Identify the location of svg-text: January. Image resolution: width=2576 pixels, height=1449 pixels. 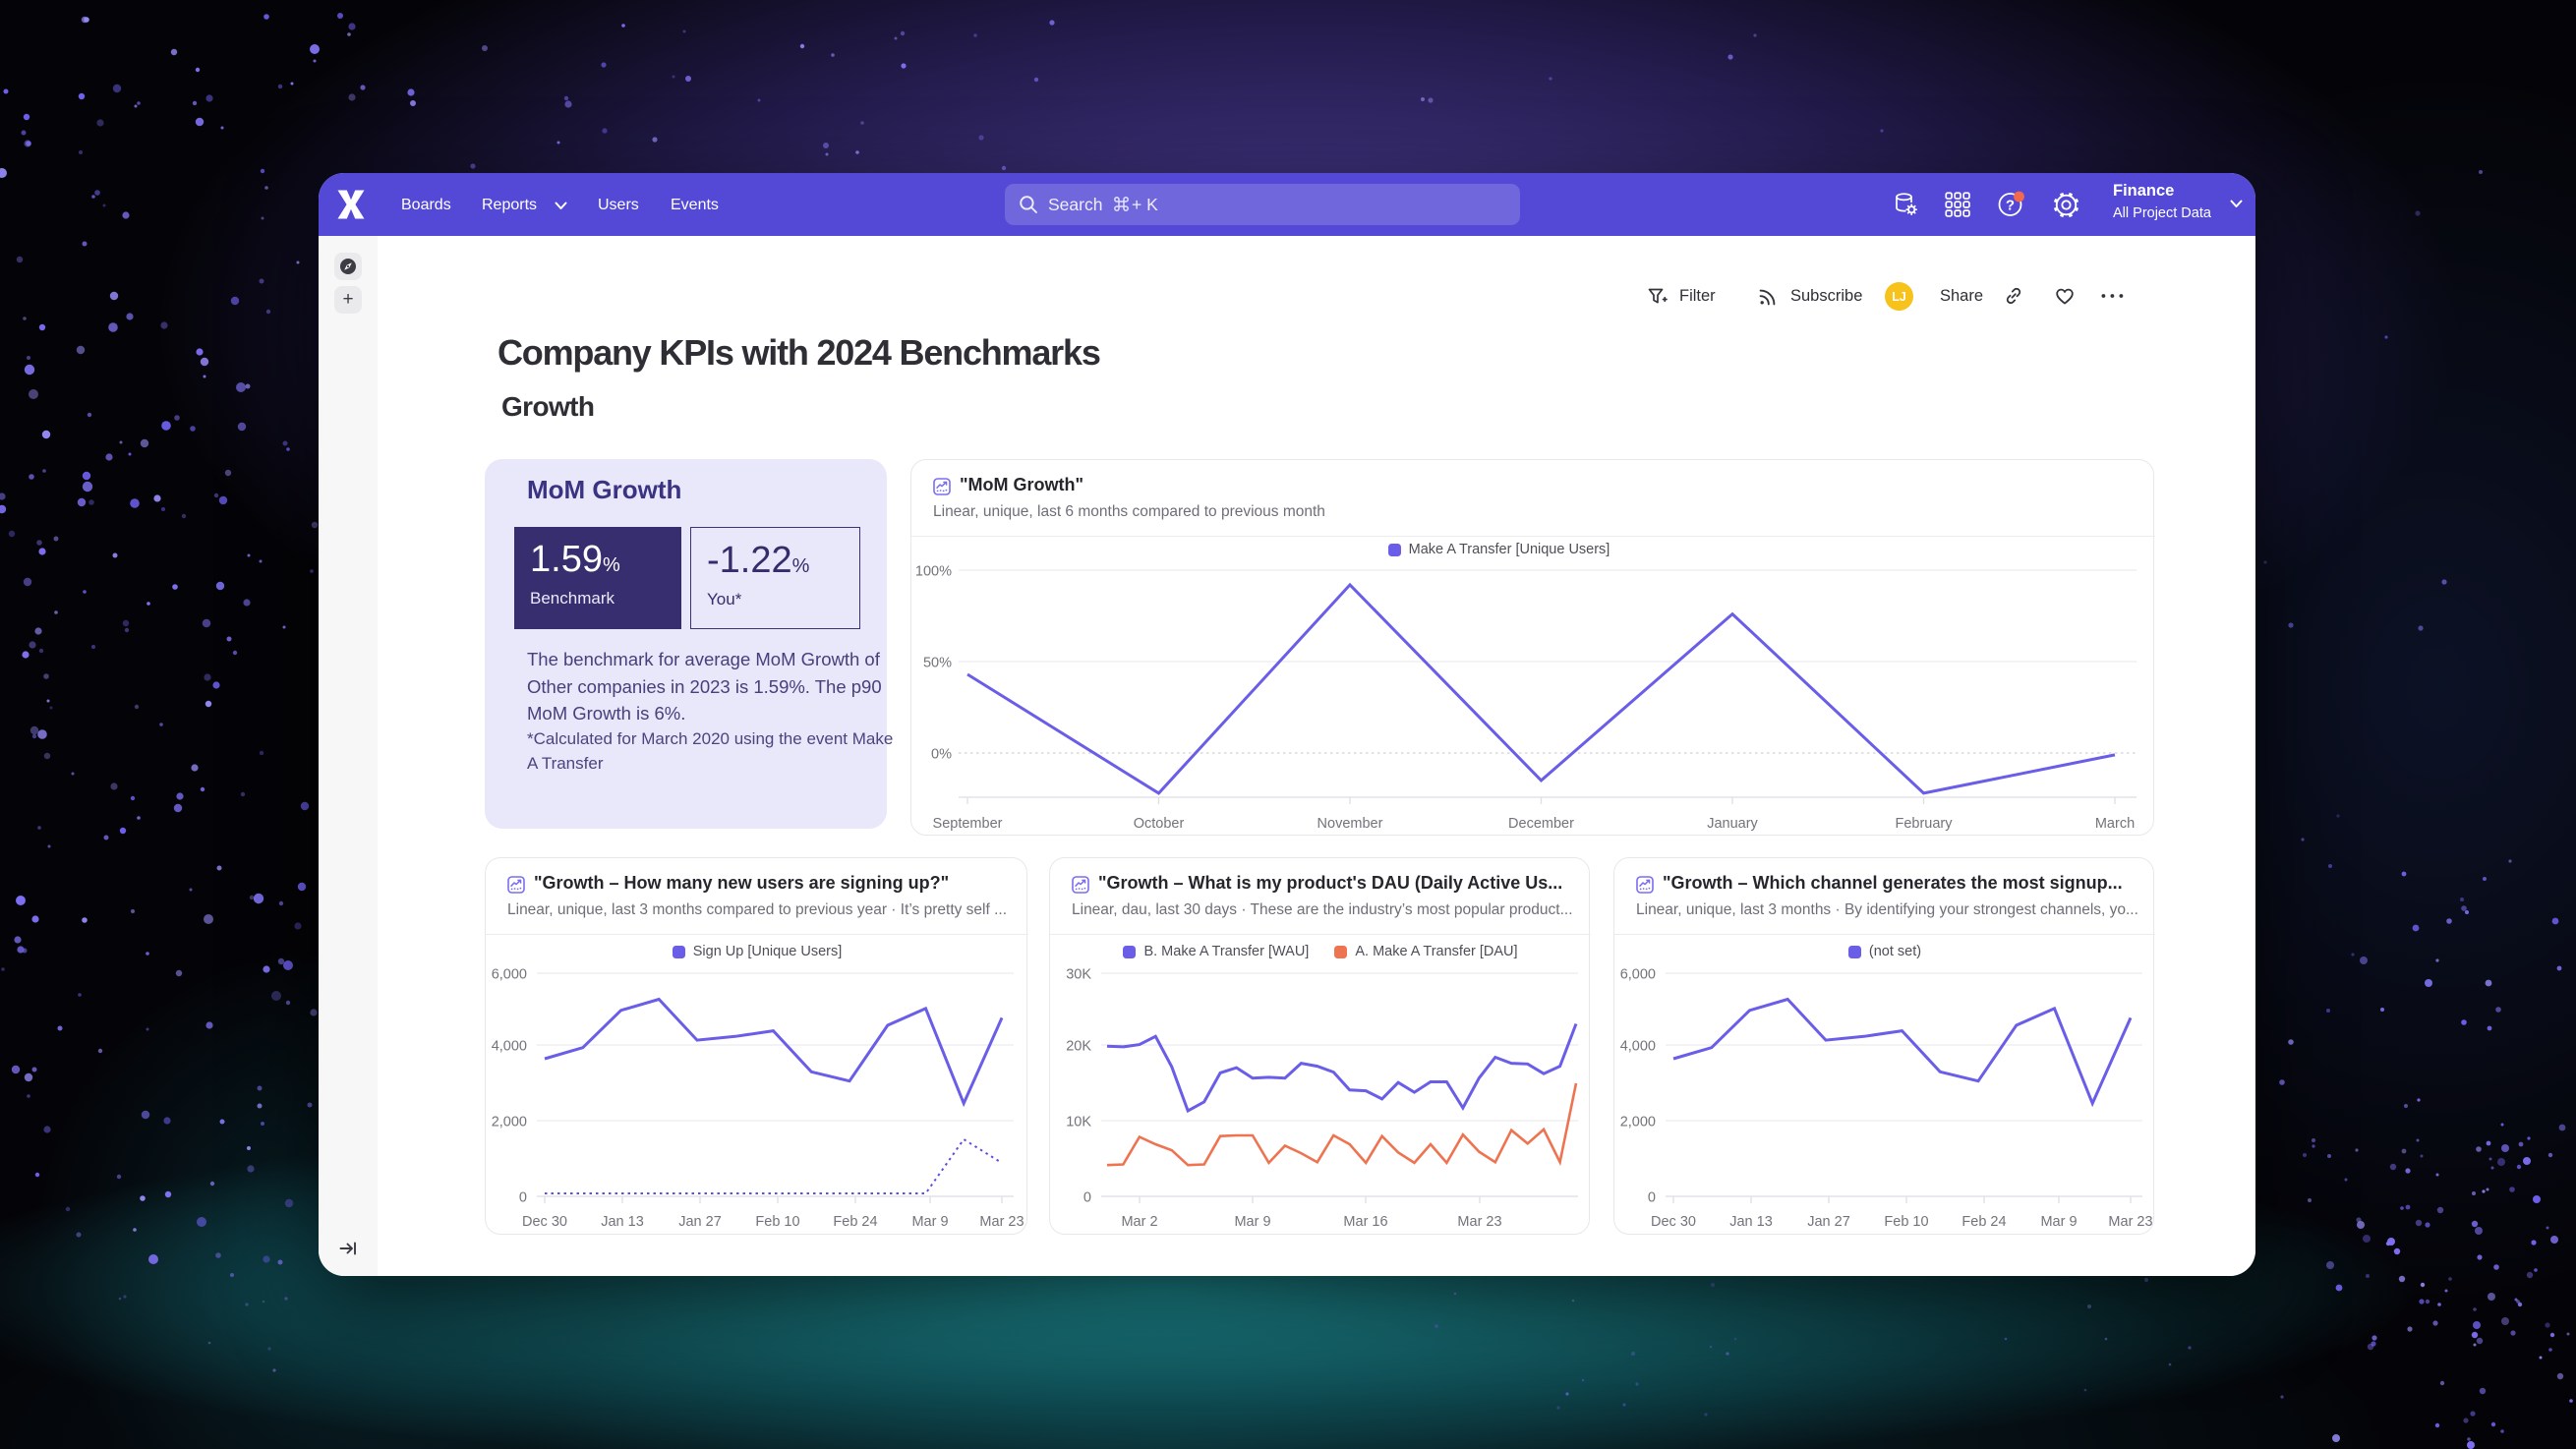
(1732, 824).